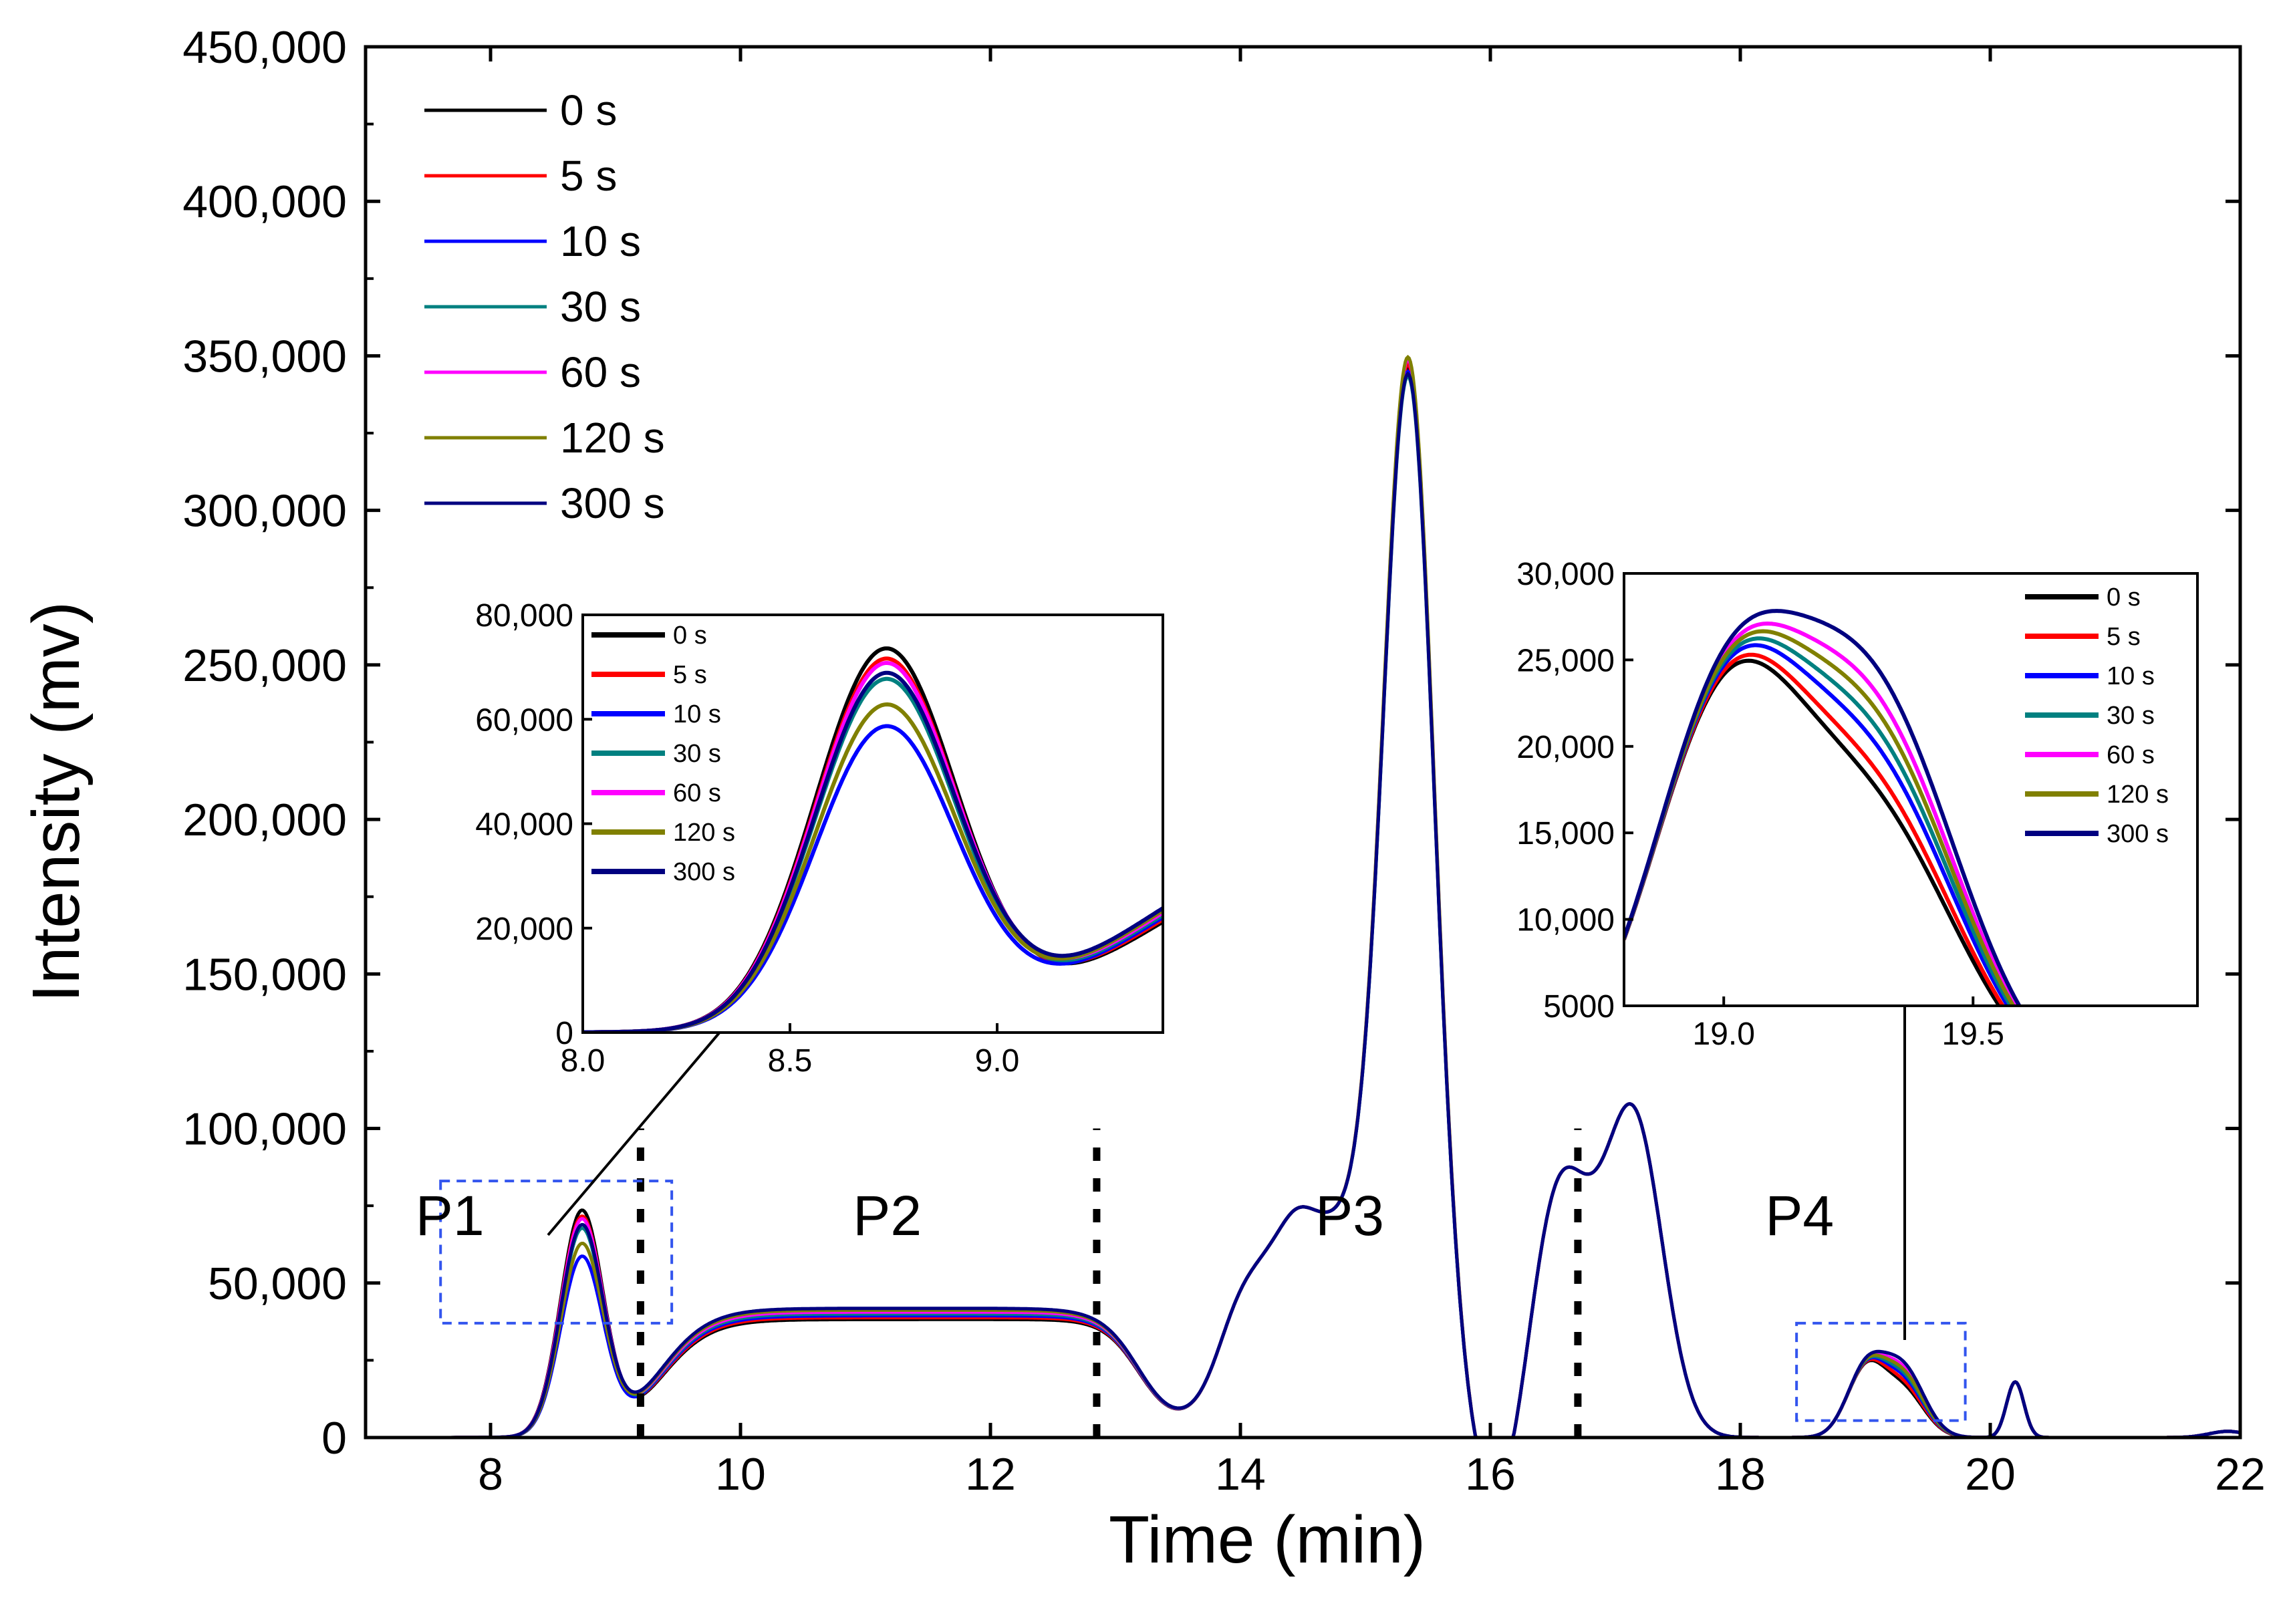 The image size is (2287, 1624). I want to click on y-axis-title: Intensity (mv), so click(57, 801).